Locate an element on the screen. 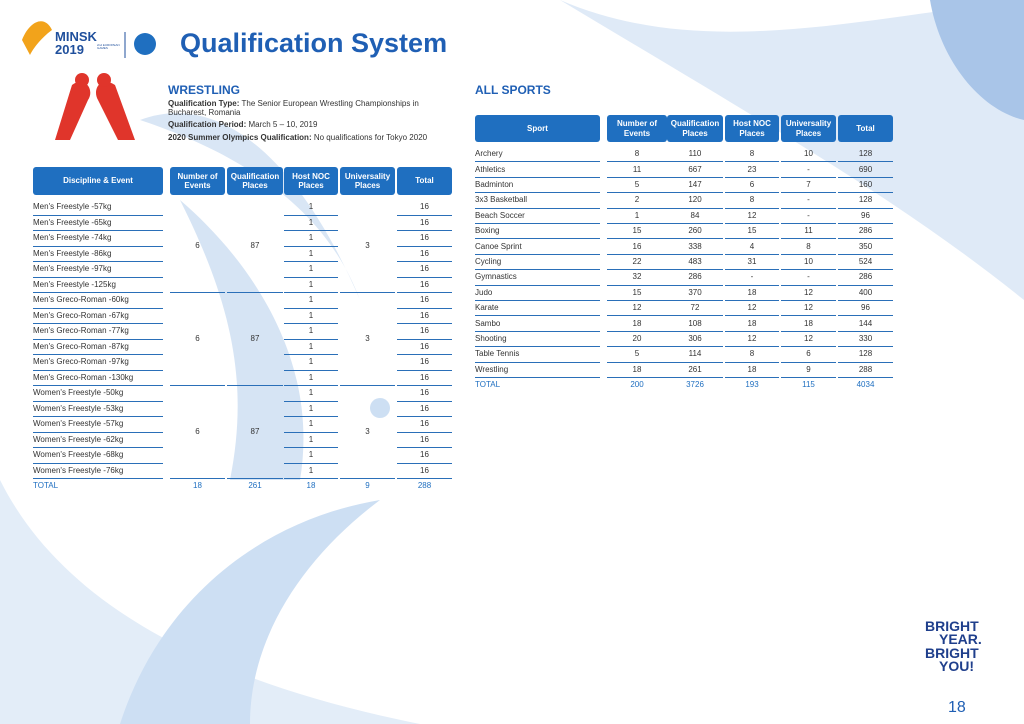 The width and height of the screenshot is (1024, 724). value-cell: 147 is located at coordinates (695, 186).